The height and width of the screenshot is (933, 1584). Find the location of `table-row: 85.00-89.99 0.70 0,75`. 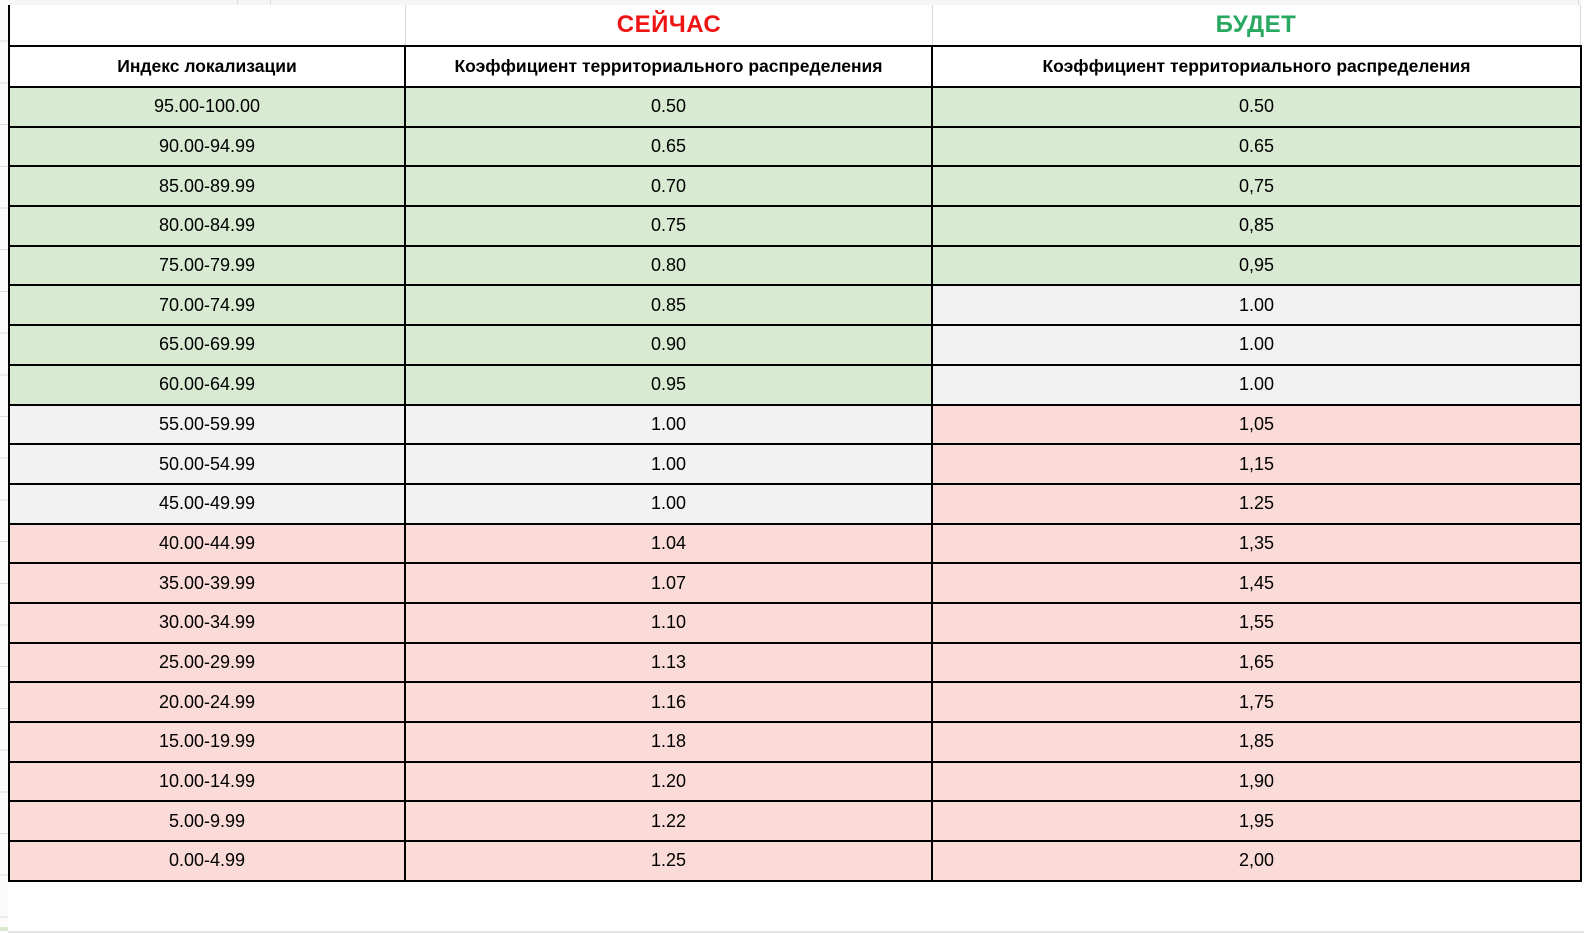

table-row: 85.00-89.99 0.70 0,75 is located at coordinates (795, 186).